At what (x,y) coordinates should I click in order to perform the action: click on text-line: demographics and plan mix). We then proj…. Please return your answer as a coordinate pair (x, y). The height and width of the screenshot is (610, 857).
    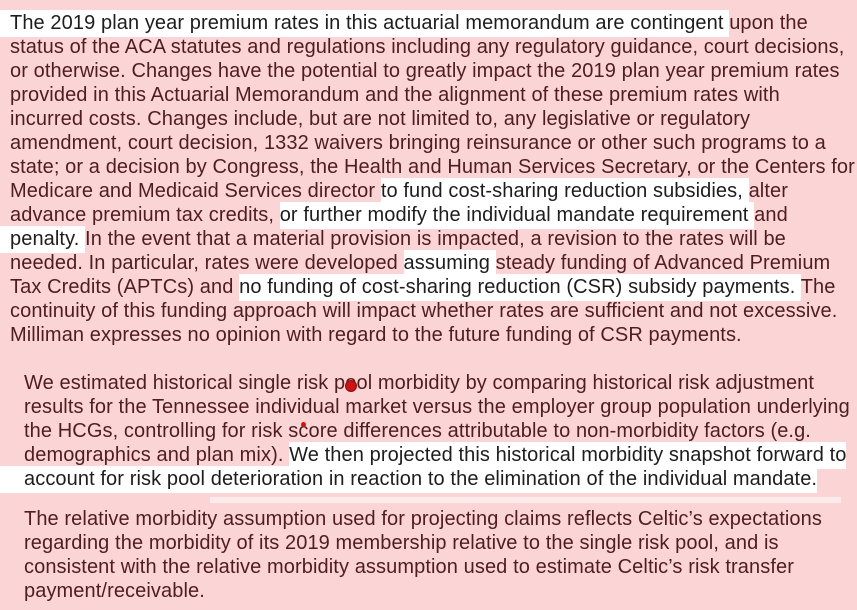
    Looking at the image, I should click on (428, 455).